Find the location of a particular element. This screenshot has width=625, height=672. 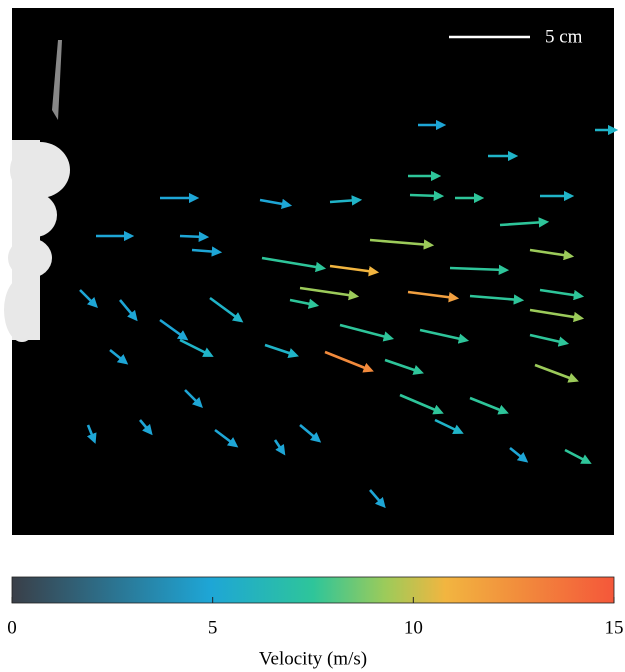

tick-label: 5 is located at coordinates (213, 627).